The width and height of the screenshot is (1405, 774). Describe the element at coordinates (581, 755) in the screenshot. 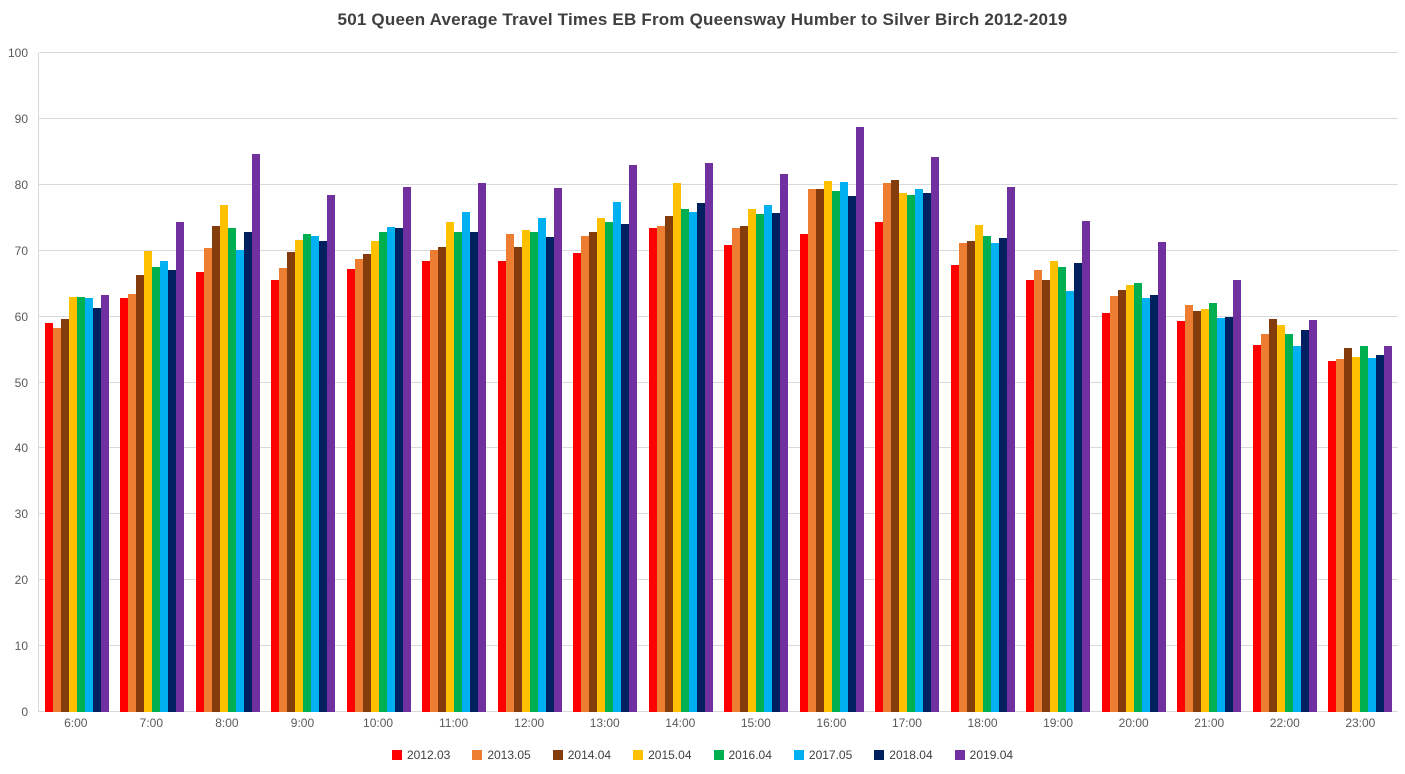

I see `legend-item: 2014.04` at that location.